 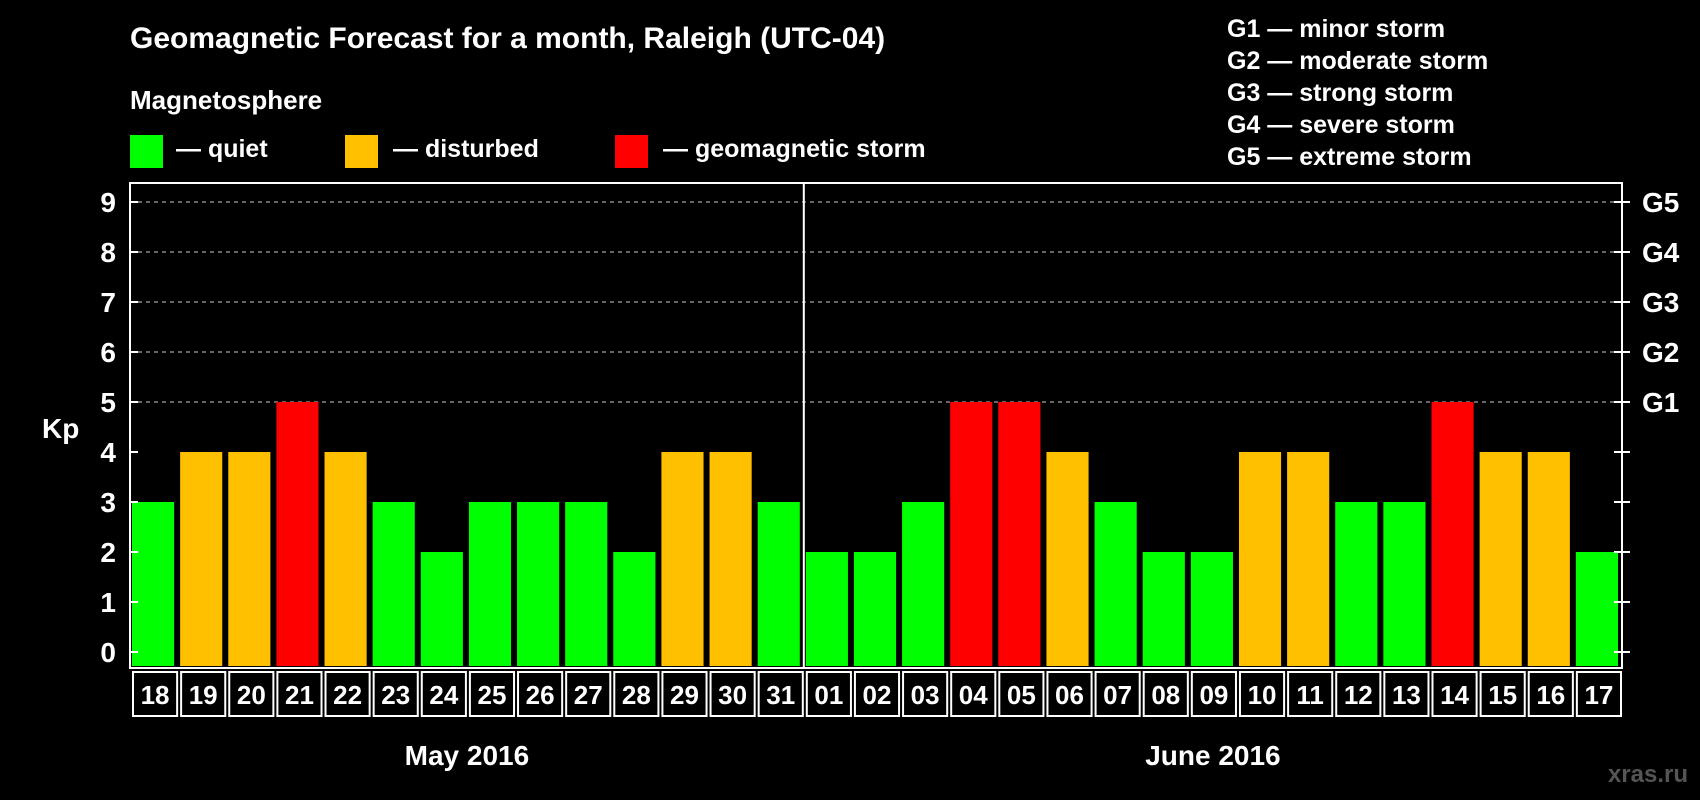 I want to click on date-label-17: 17, so click(x=1598, y=695).